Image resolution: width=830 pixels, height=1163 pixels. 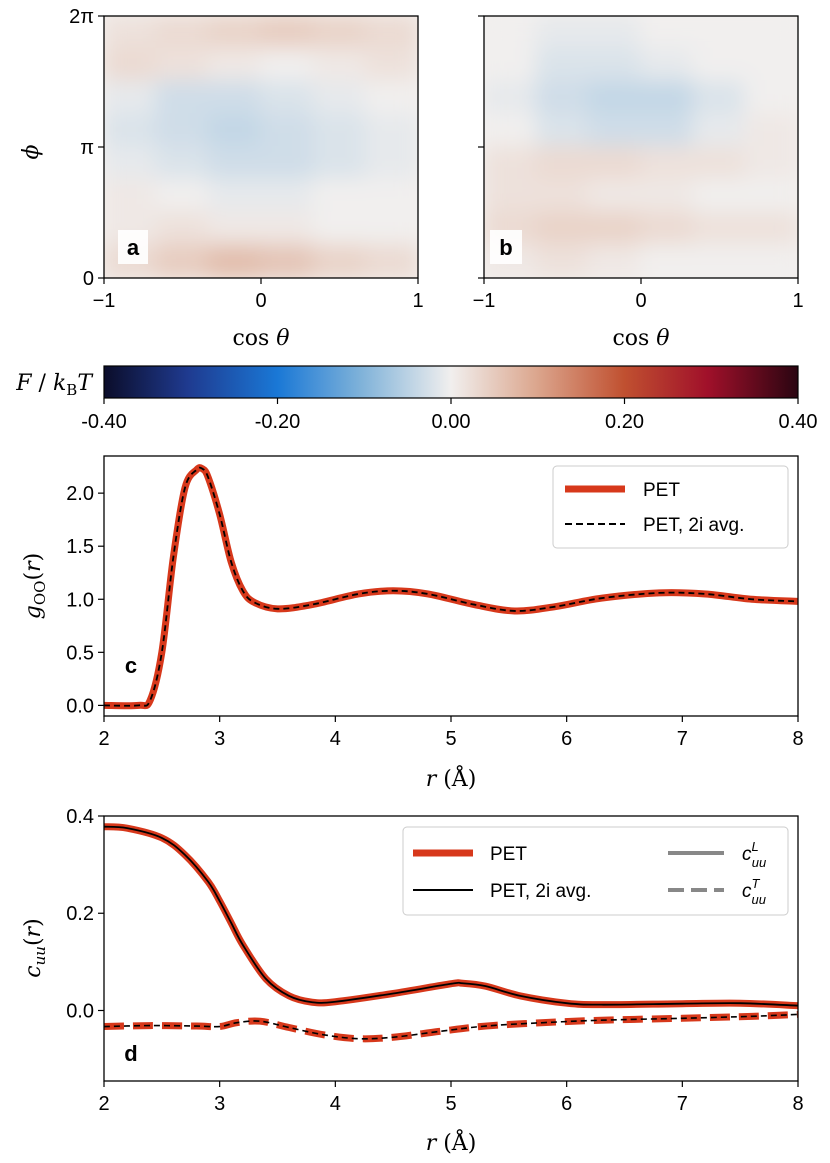 What do you see at coordinates (54, 385) in the screenshot?
I see `colorbar-label: F / kBT` at bounding box center [54, 385].